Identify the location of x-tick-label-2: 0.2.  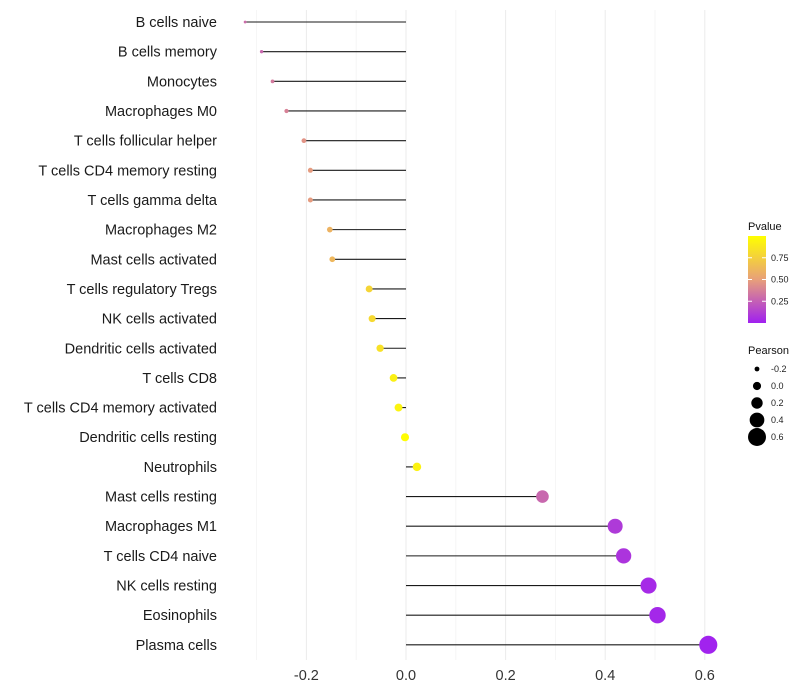
(506, 676).